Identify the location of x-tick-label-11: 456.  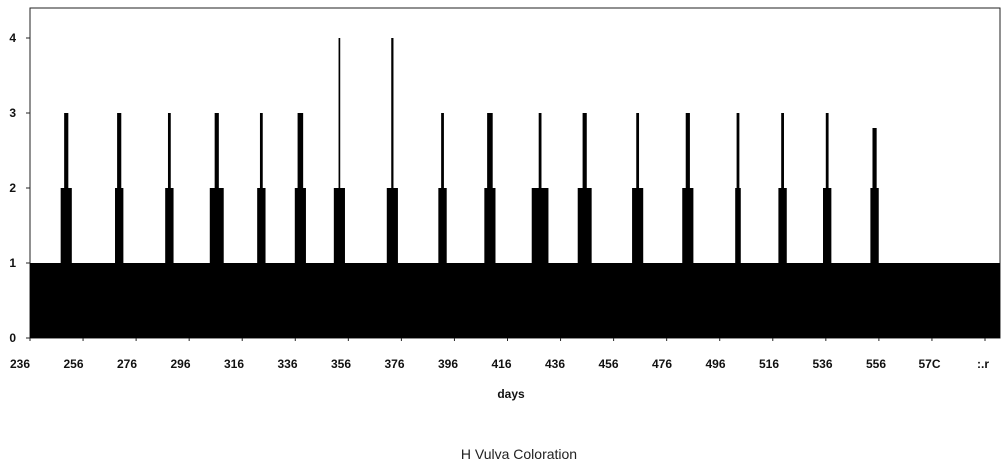
(608, 364).